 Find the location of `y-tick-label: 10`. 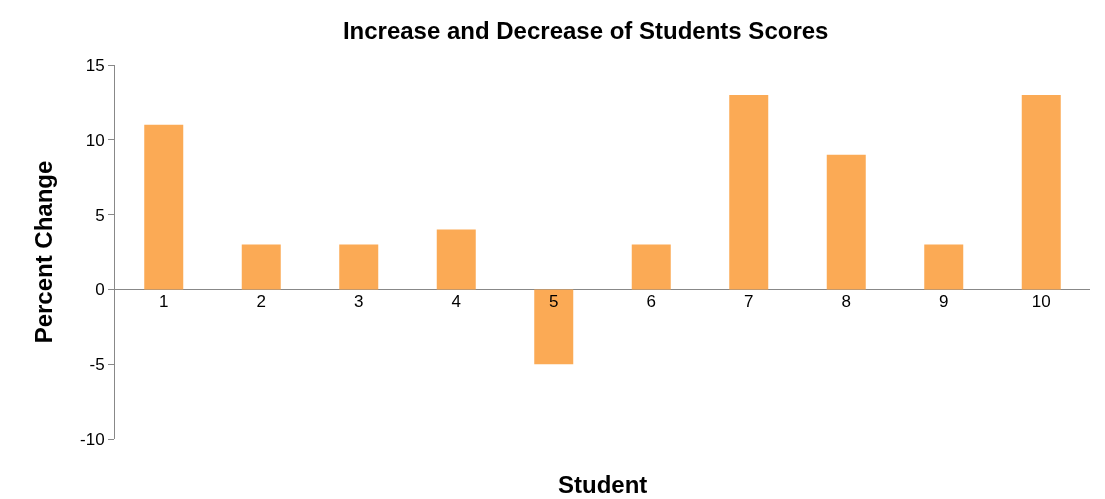

y-tick-label: 10 is located at coordinates (95, 140).